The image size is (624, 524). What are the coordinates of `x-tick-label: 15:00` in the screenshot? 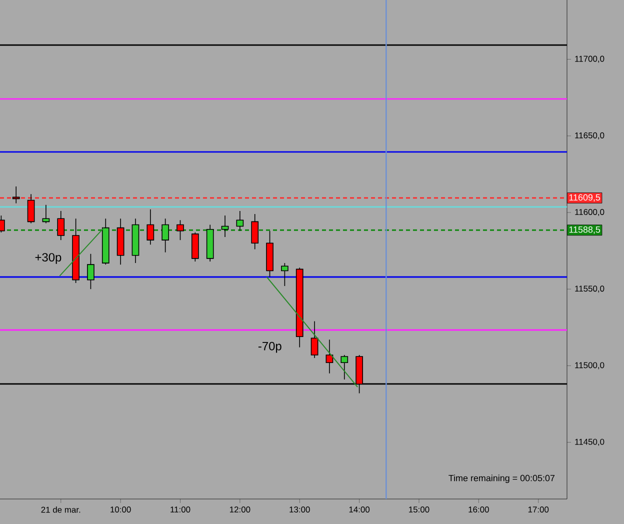 It's located at (419, 509).